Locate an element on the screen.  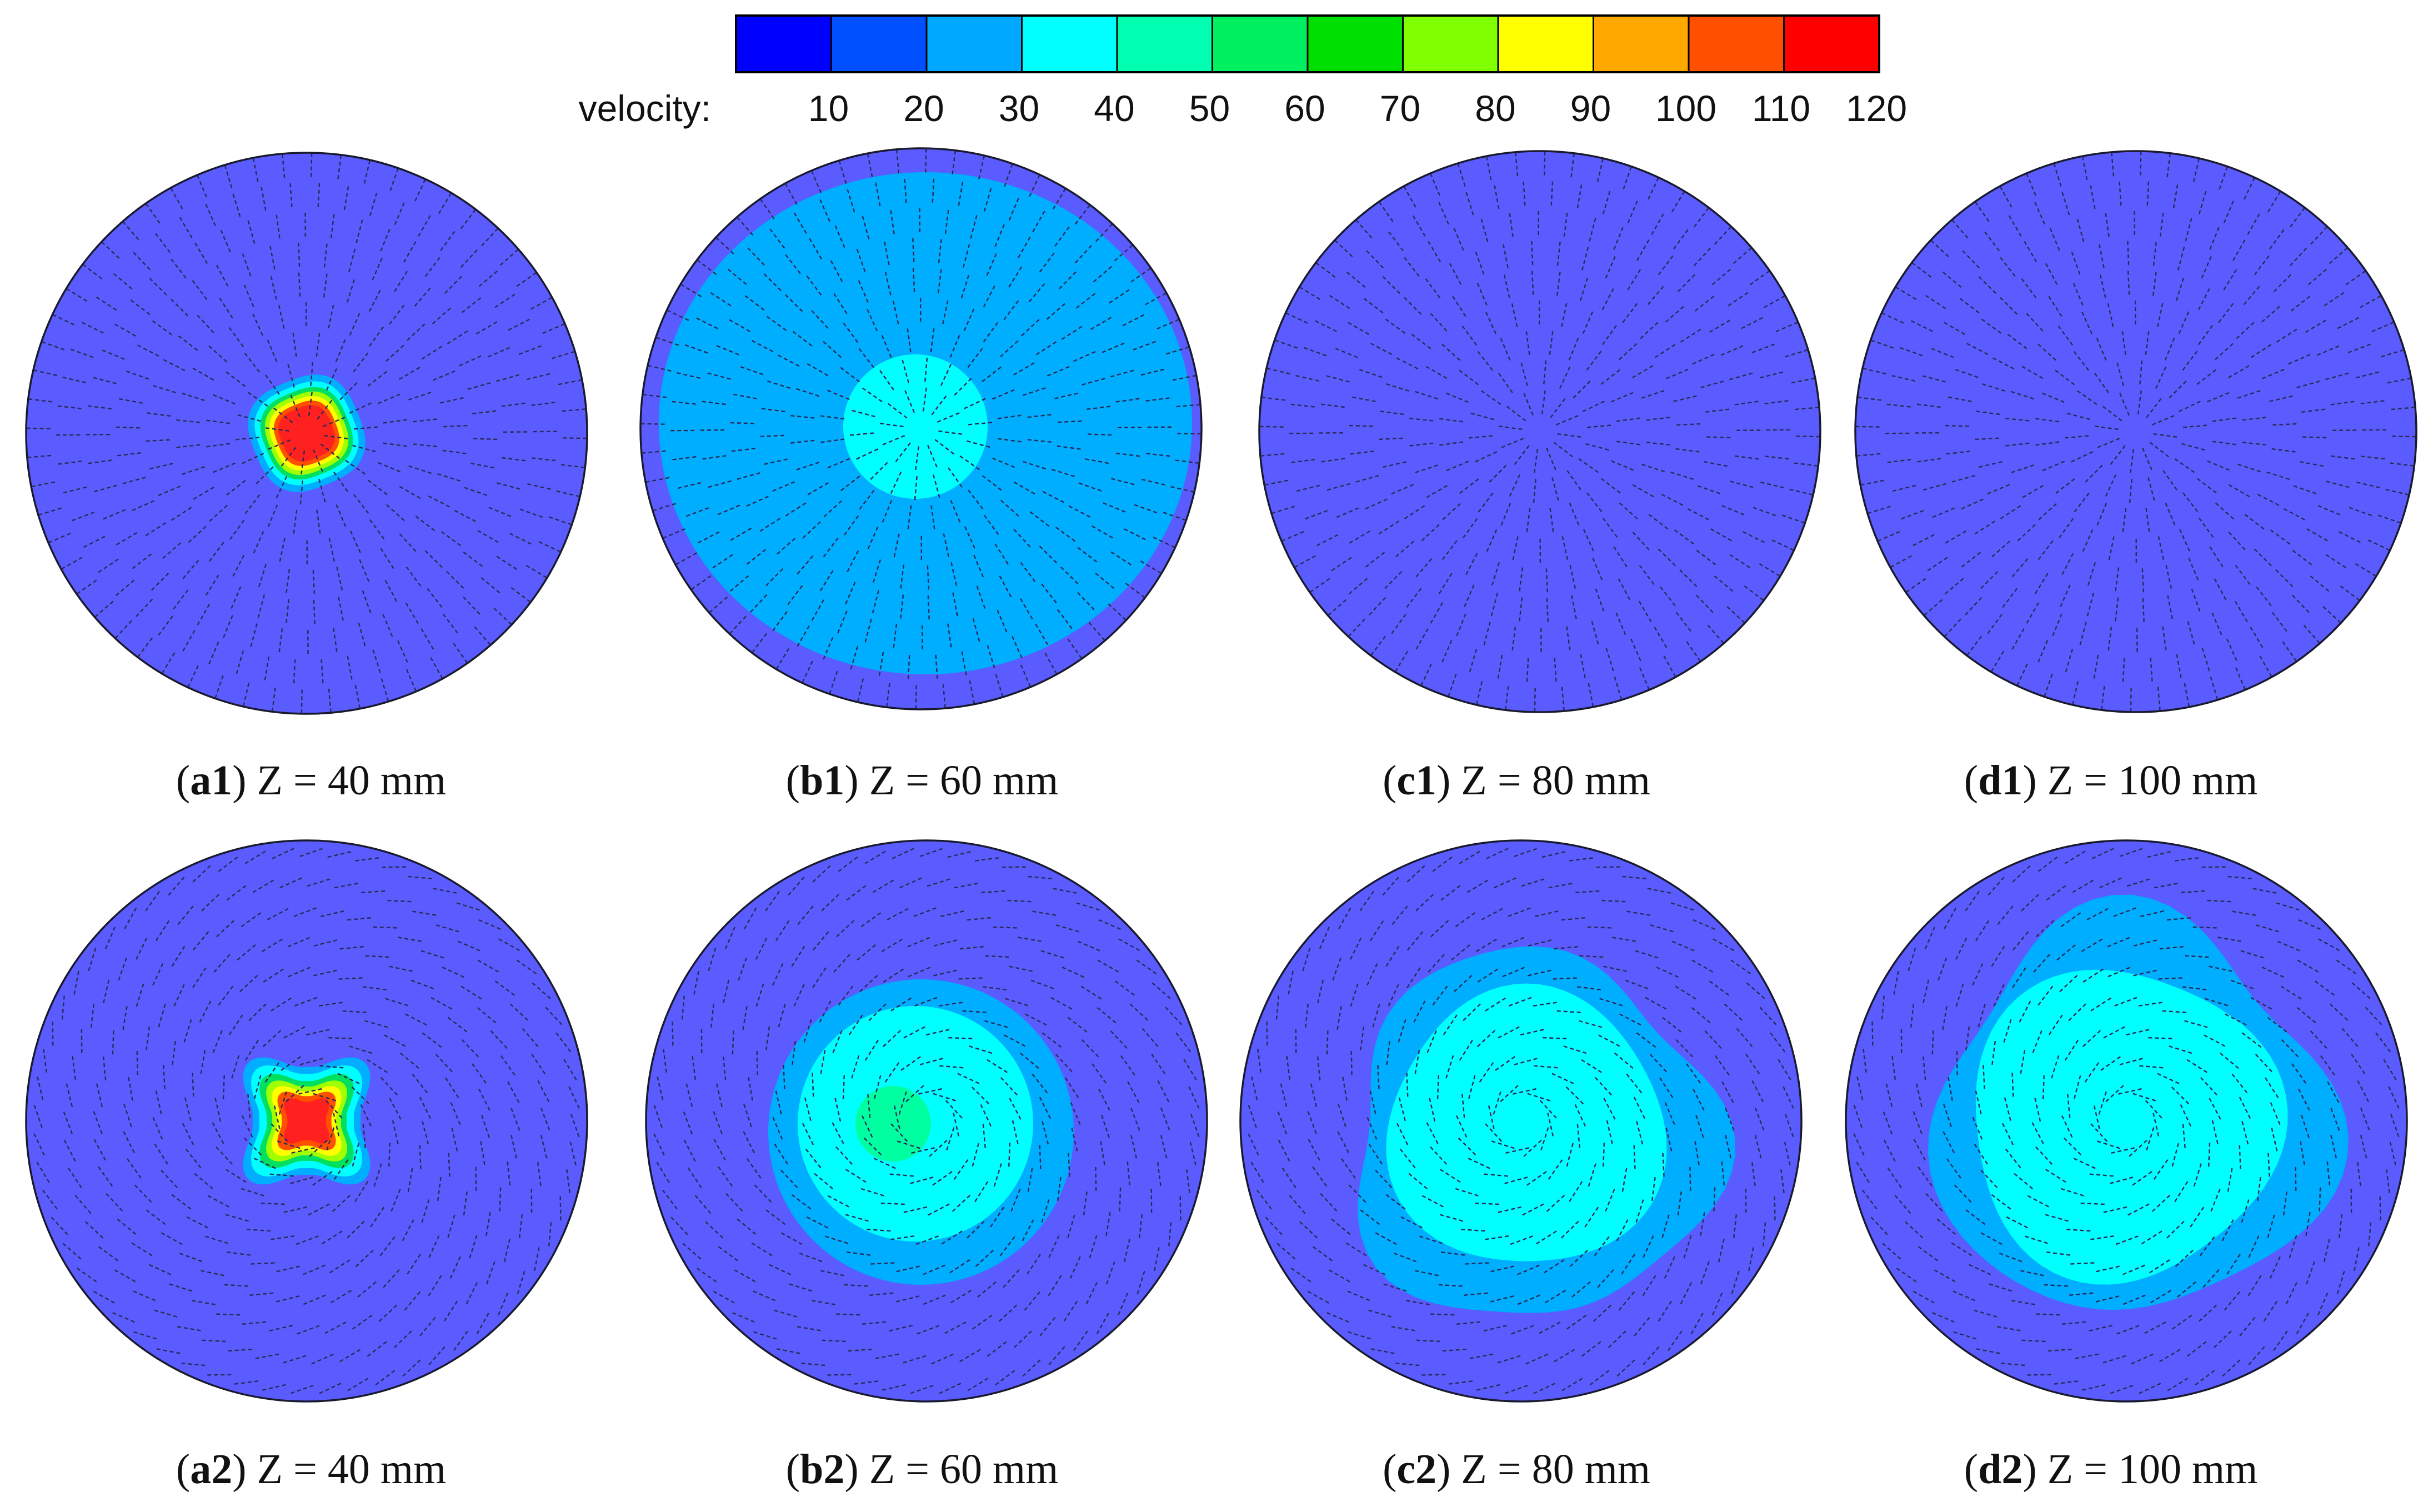
legend-tick-label: 70 is located at coordinates (1400, 108).